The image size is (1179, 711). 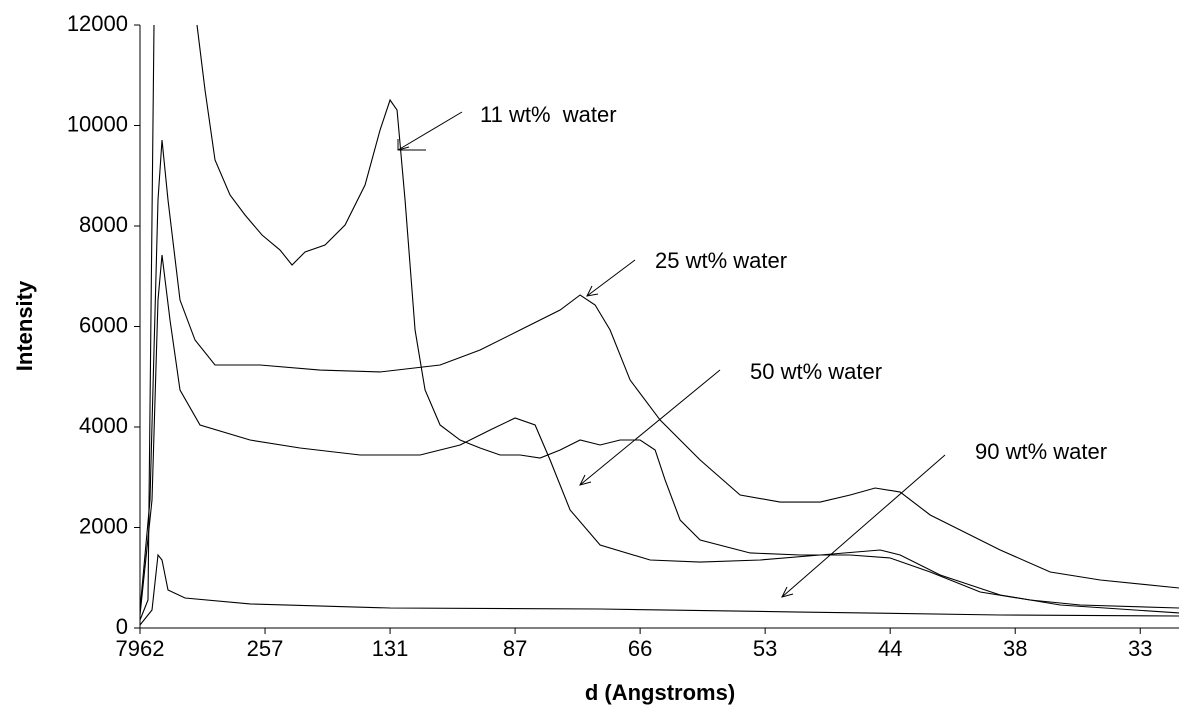 What do you see at coordinates (24, 325) in the screenshot?
I see `y-axis-label: Intensity` at bounding box center [24, 325].